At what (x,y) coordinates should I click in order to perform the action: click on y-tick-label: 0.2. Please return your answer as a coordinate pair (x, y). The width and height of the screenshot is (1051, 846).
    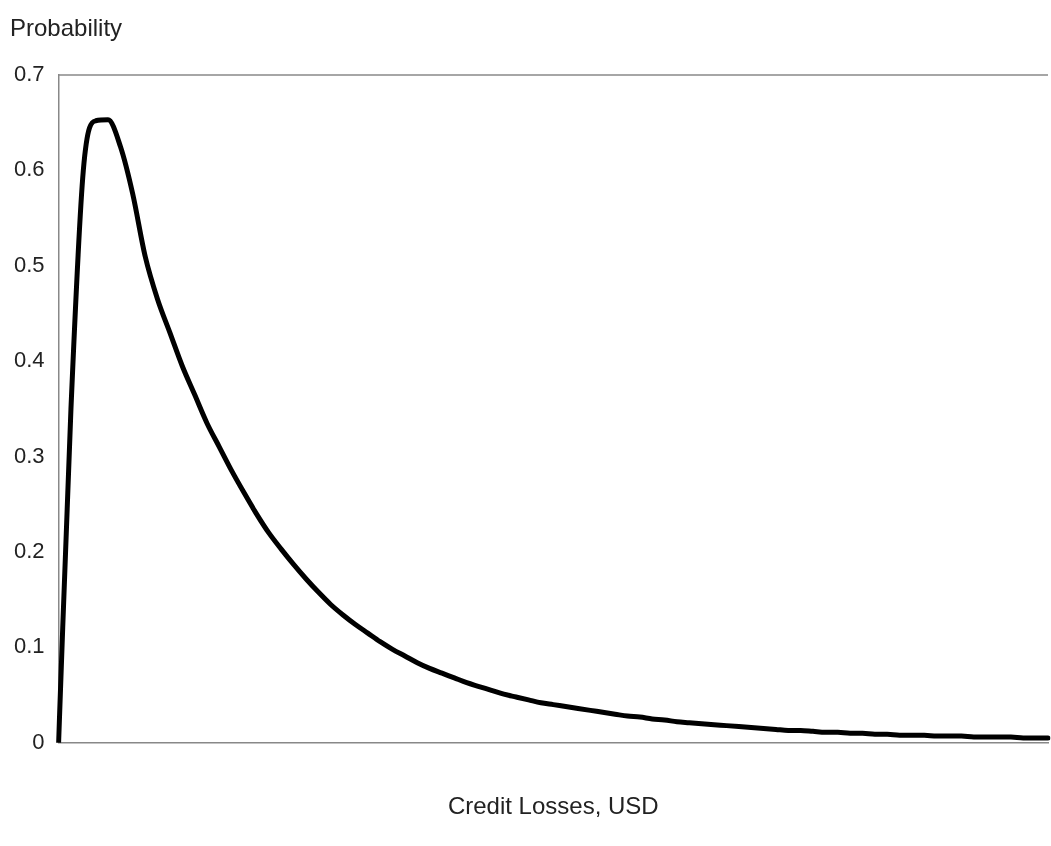
    Looking at the image, I should click on (29, 551).